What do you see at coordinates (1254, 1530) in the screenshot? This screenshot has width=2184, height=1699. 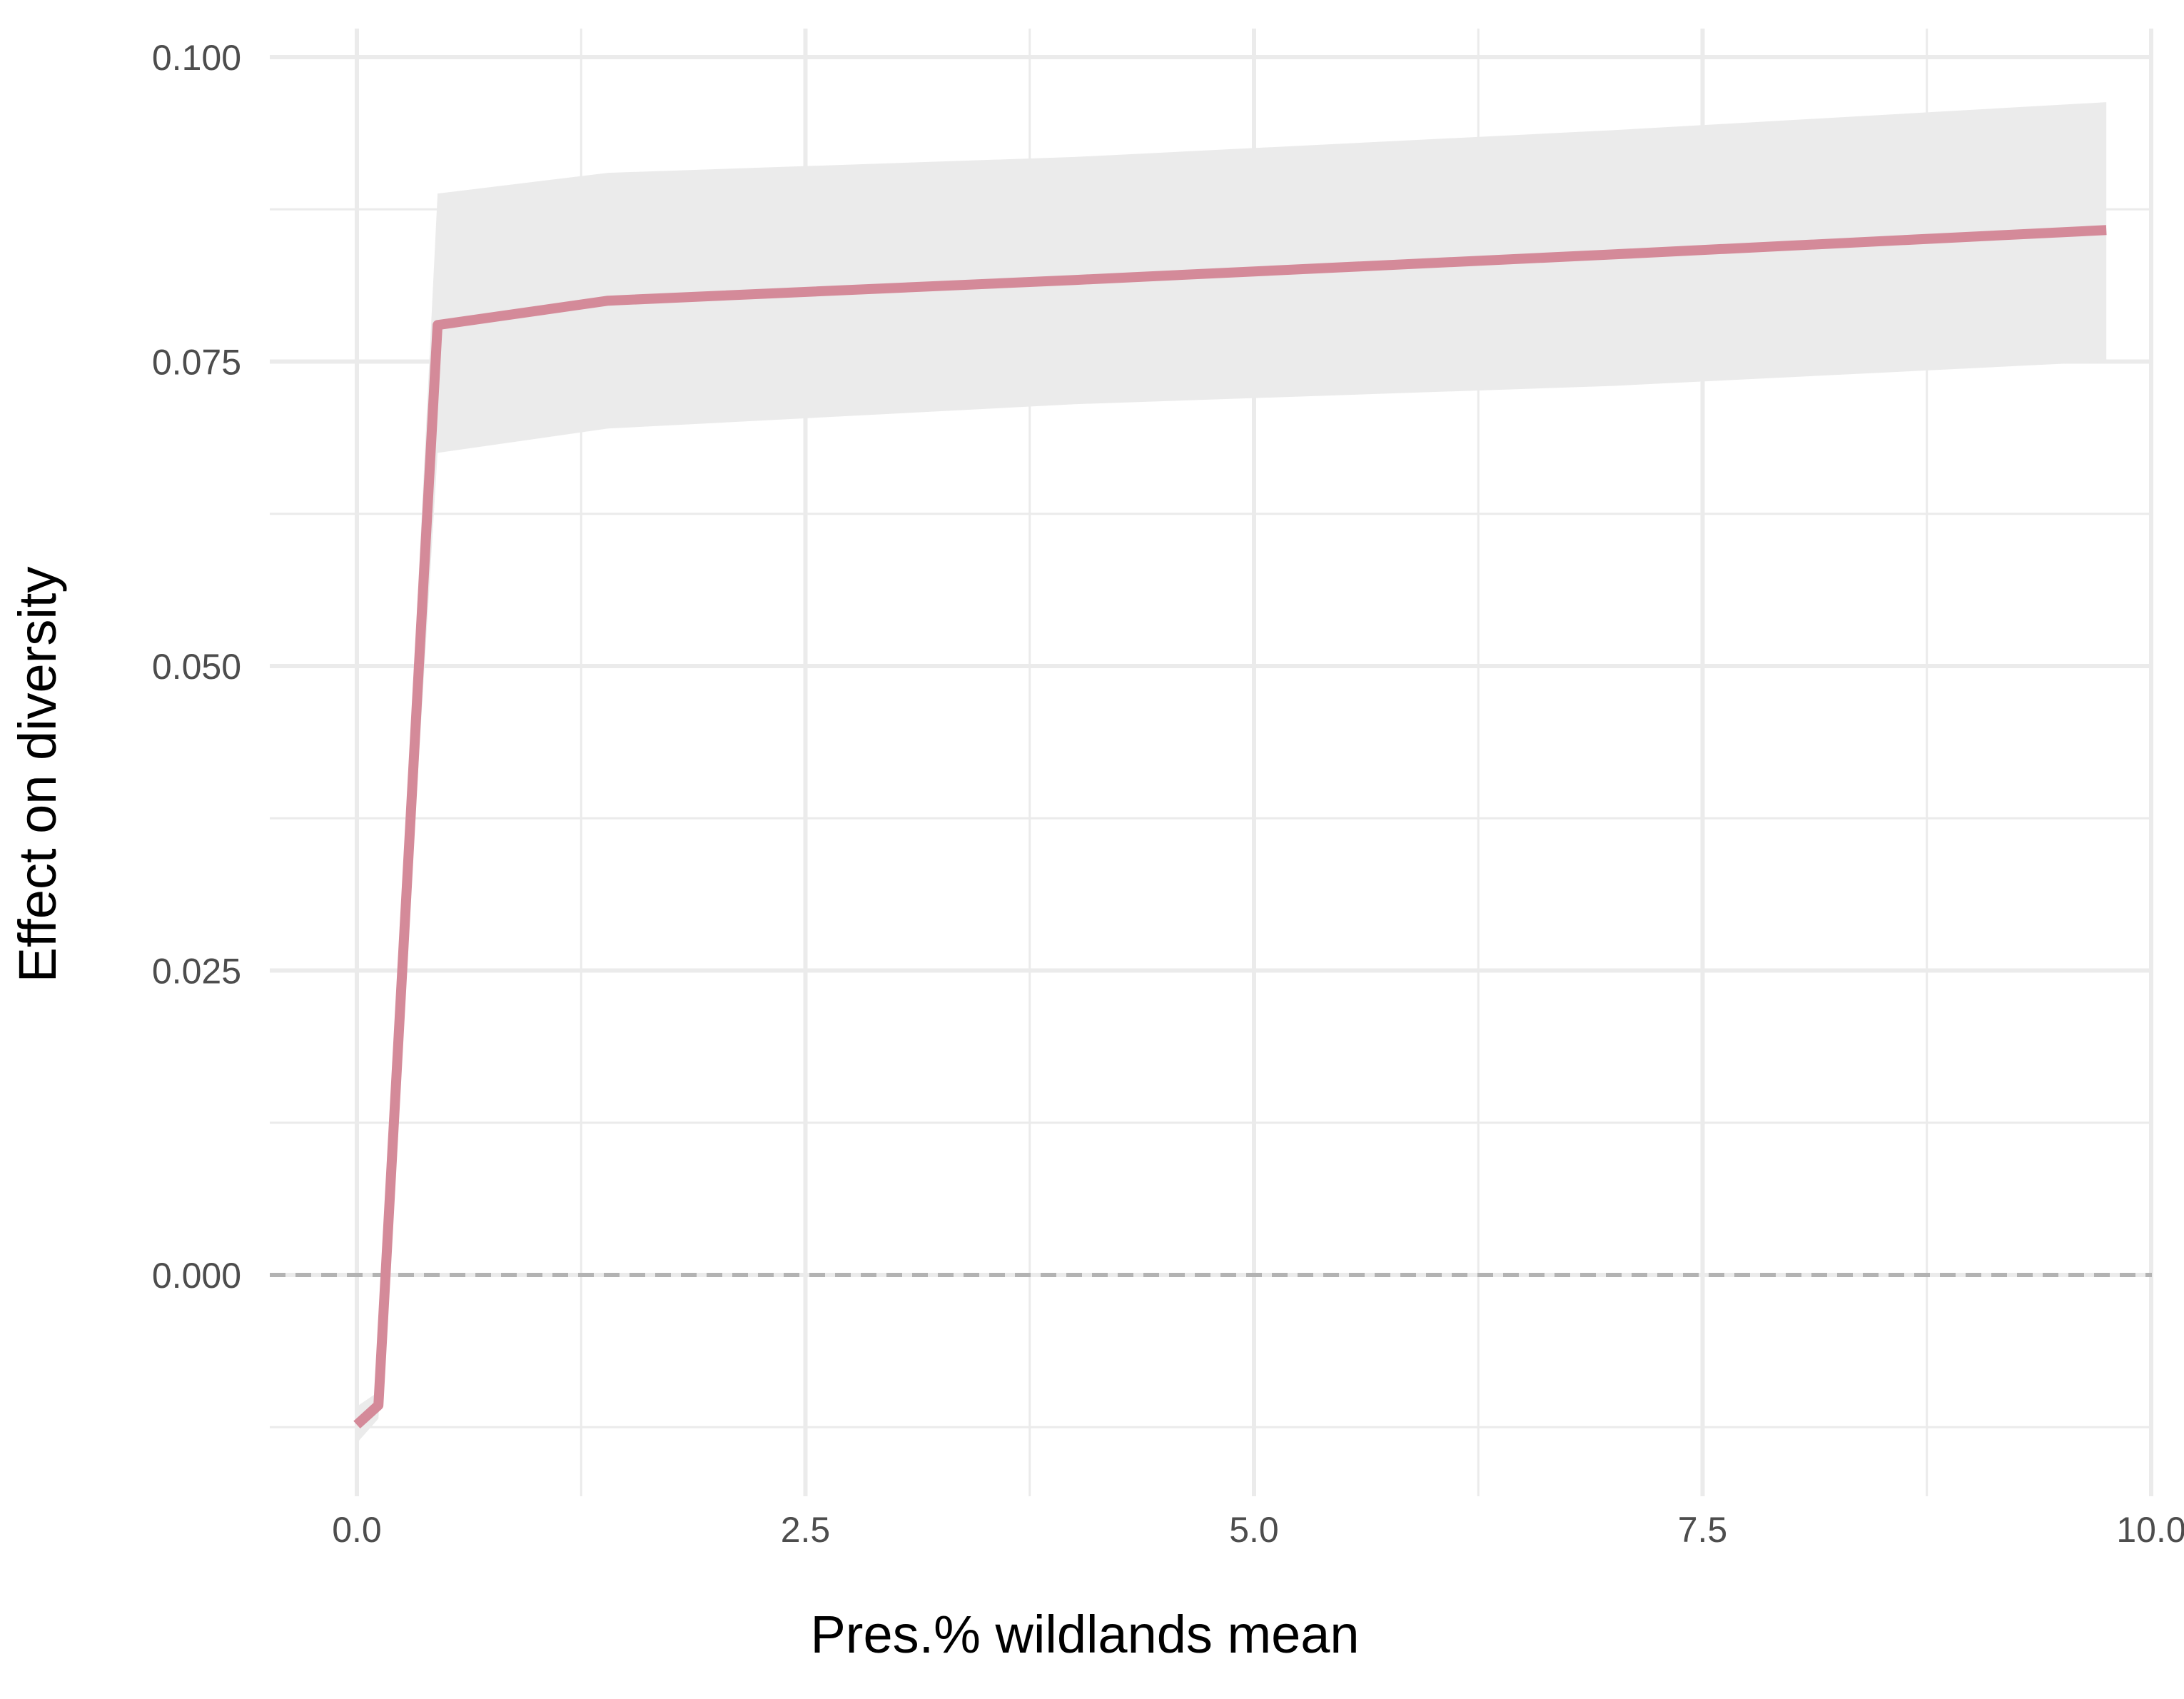 I see `x-tick-label: 5.0` at bounding box center [1254, 1530].